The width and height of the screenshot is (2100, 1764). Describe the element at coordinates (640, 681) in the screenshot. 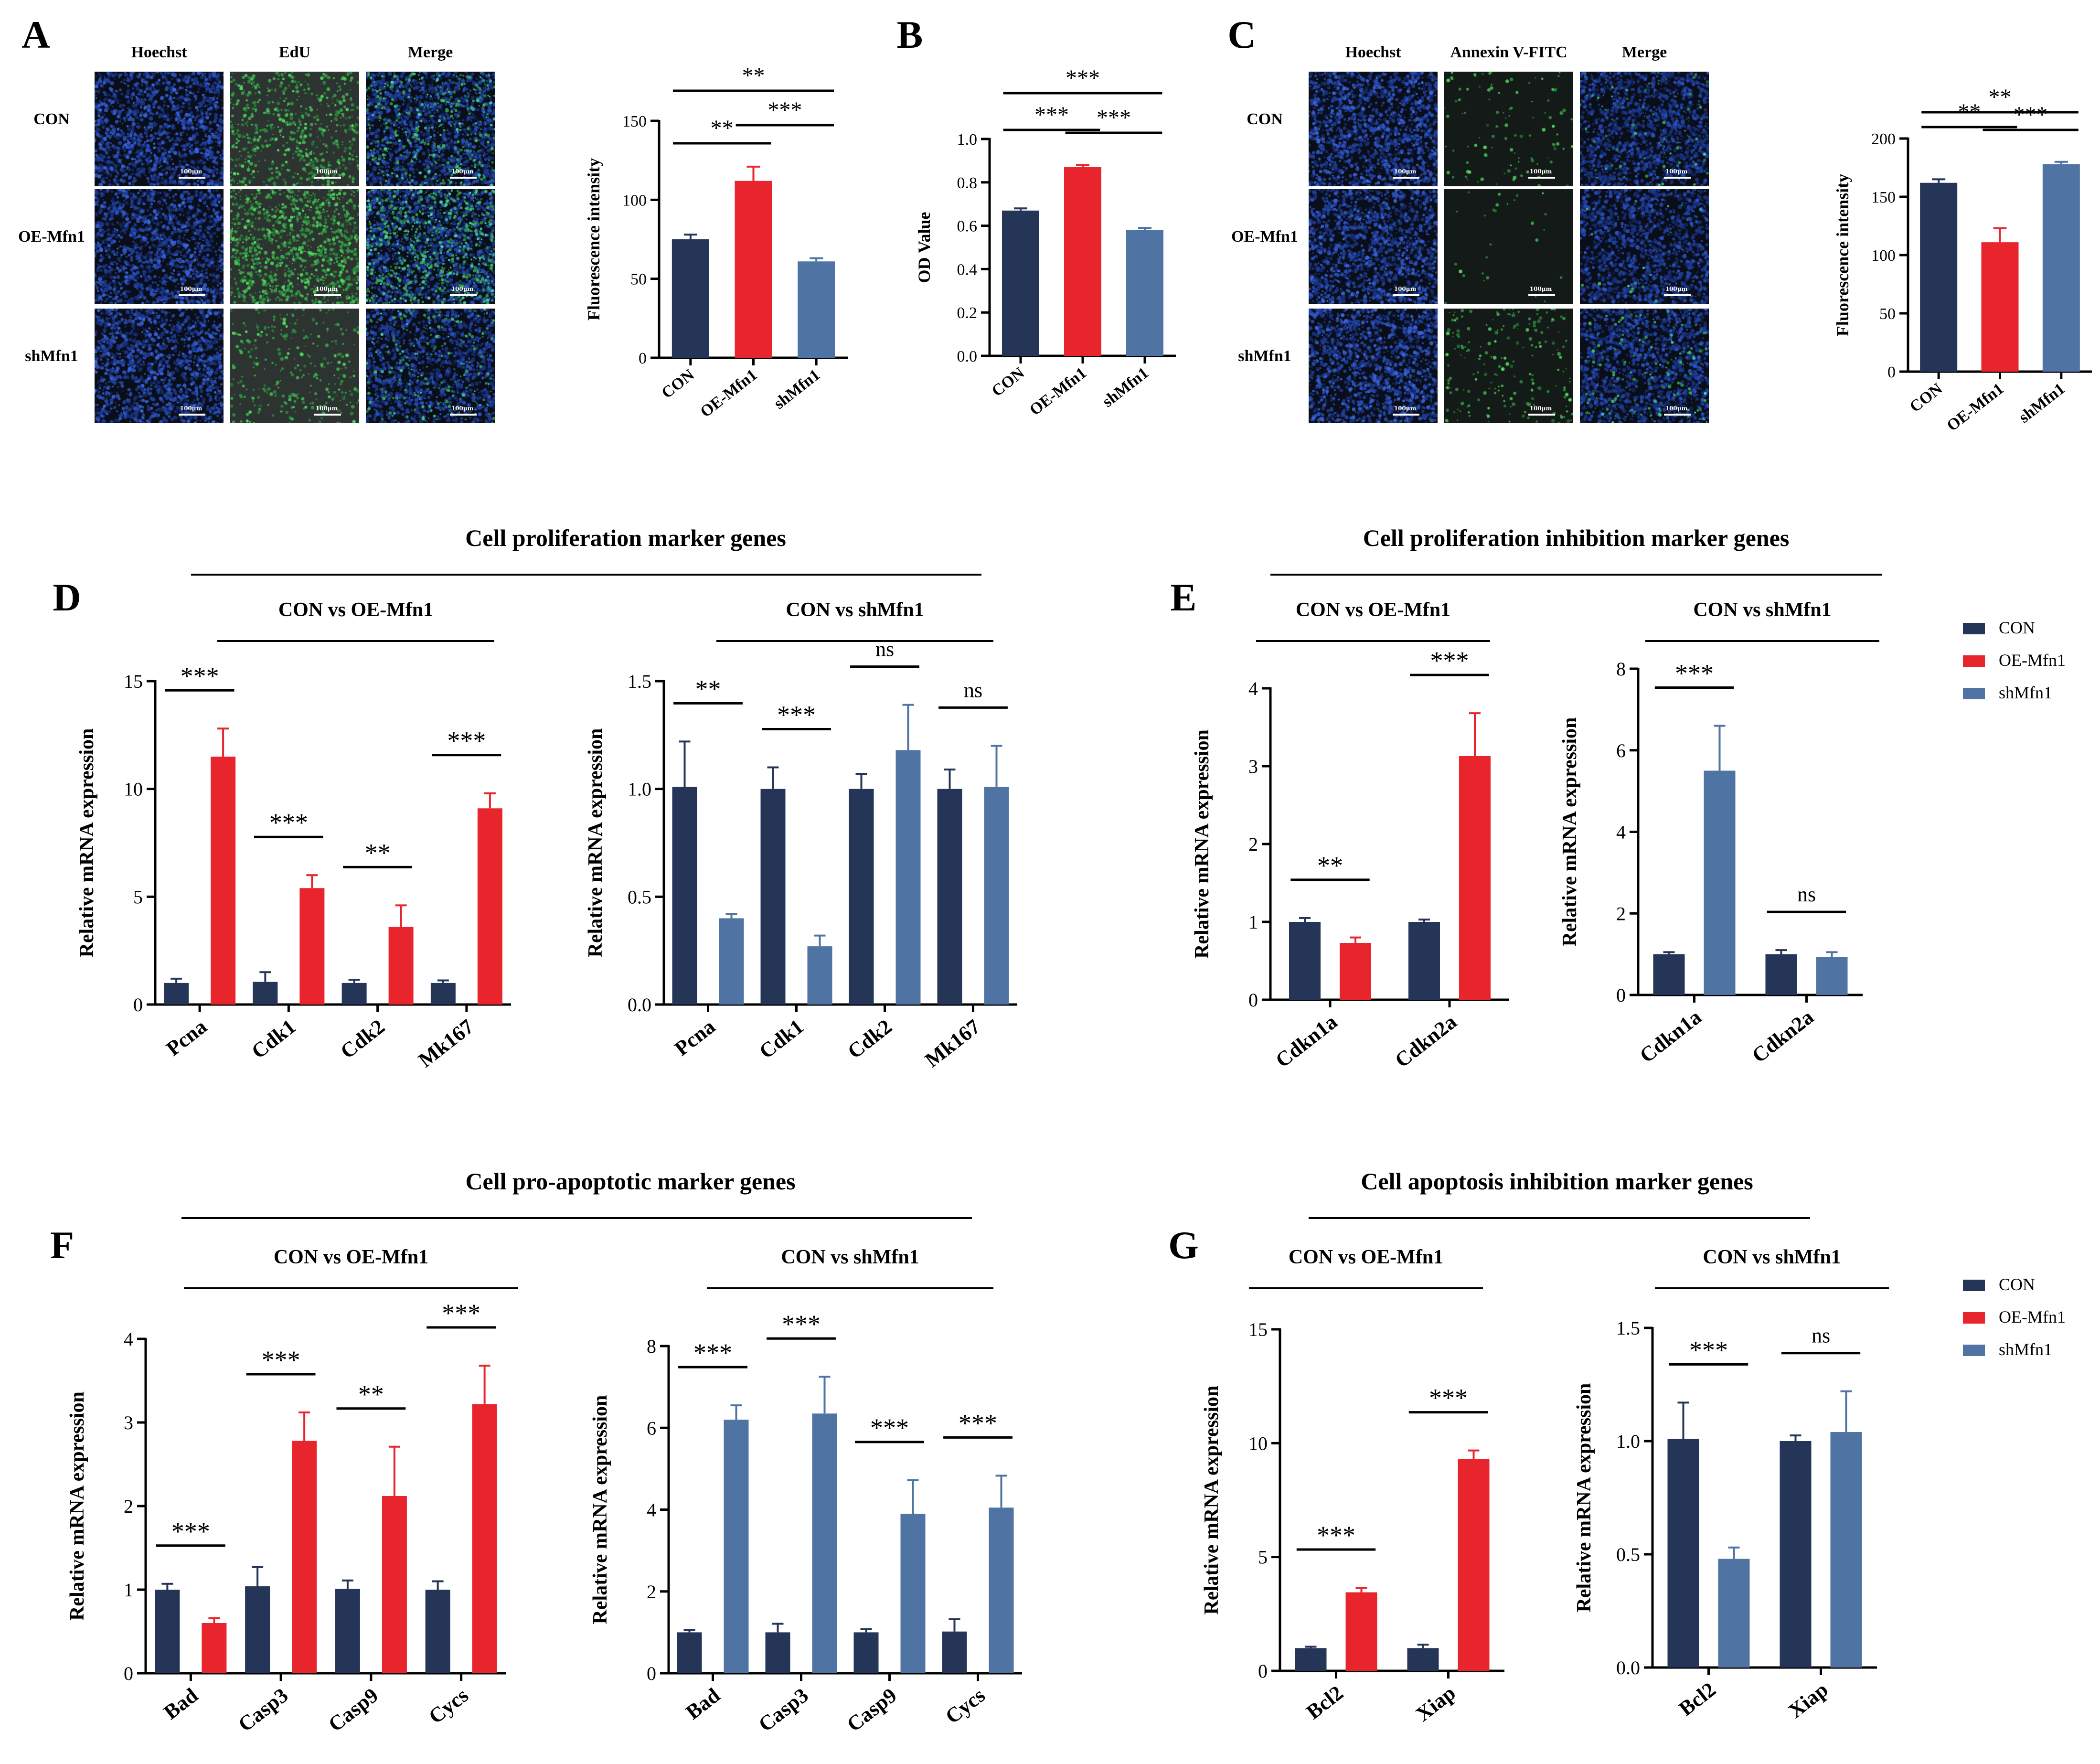

I see `y-tick-label: 1.5` at that location.